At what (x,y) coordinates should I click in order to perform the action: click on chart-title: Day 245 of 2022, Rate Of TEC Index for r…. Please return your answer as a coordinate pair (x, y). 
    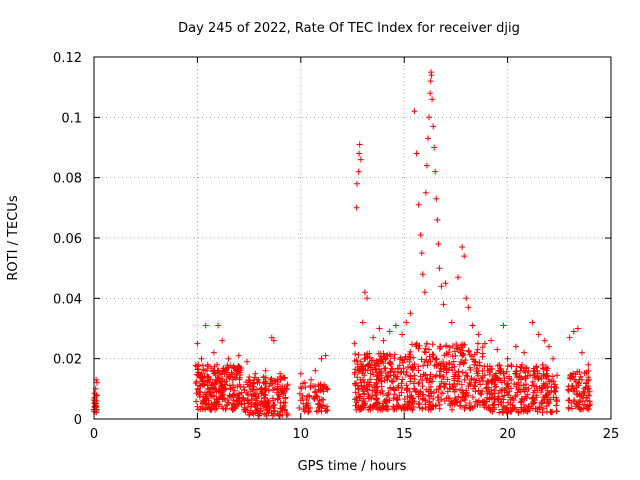
    Looking at the image, I should click on (349, 28).